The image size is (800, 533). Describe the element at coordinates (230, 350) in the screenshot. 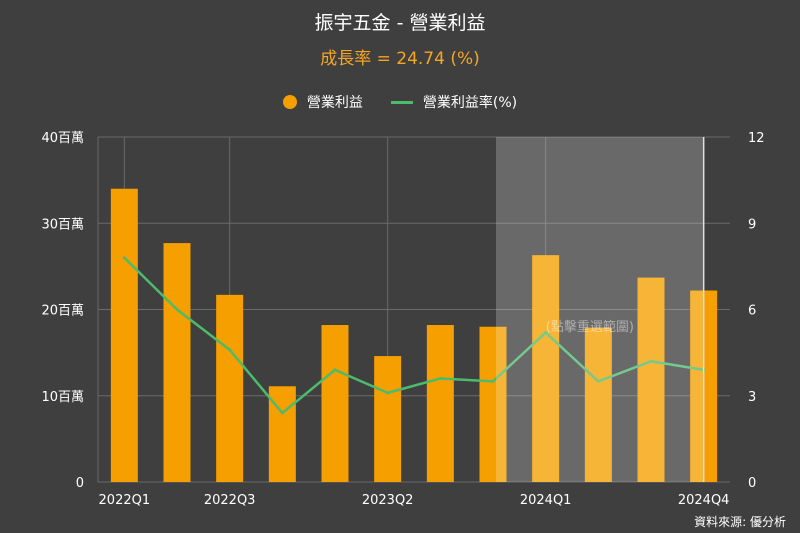

I see `line-point-2022Q3` at that location.